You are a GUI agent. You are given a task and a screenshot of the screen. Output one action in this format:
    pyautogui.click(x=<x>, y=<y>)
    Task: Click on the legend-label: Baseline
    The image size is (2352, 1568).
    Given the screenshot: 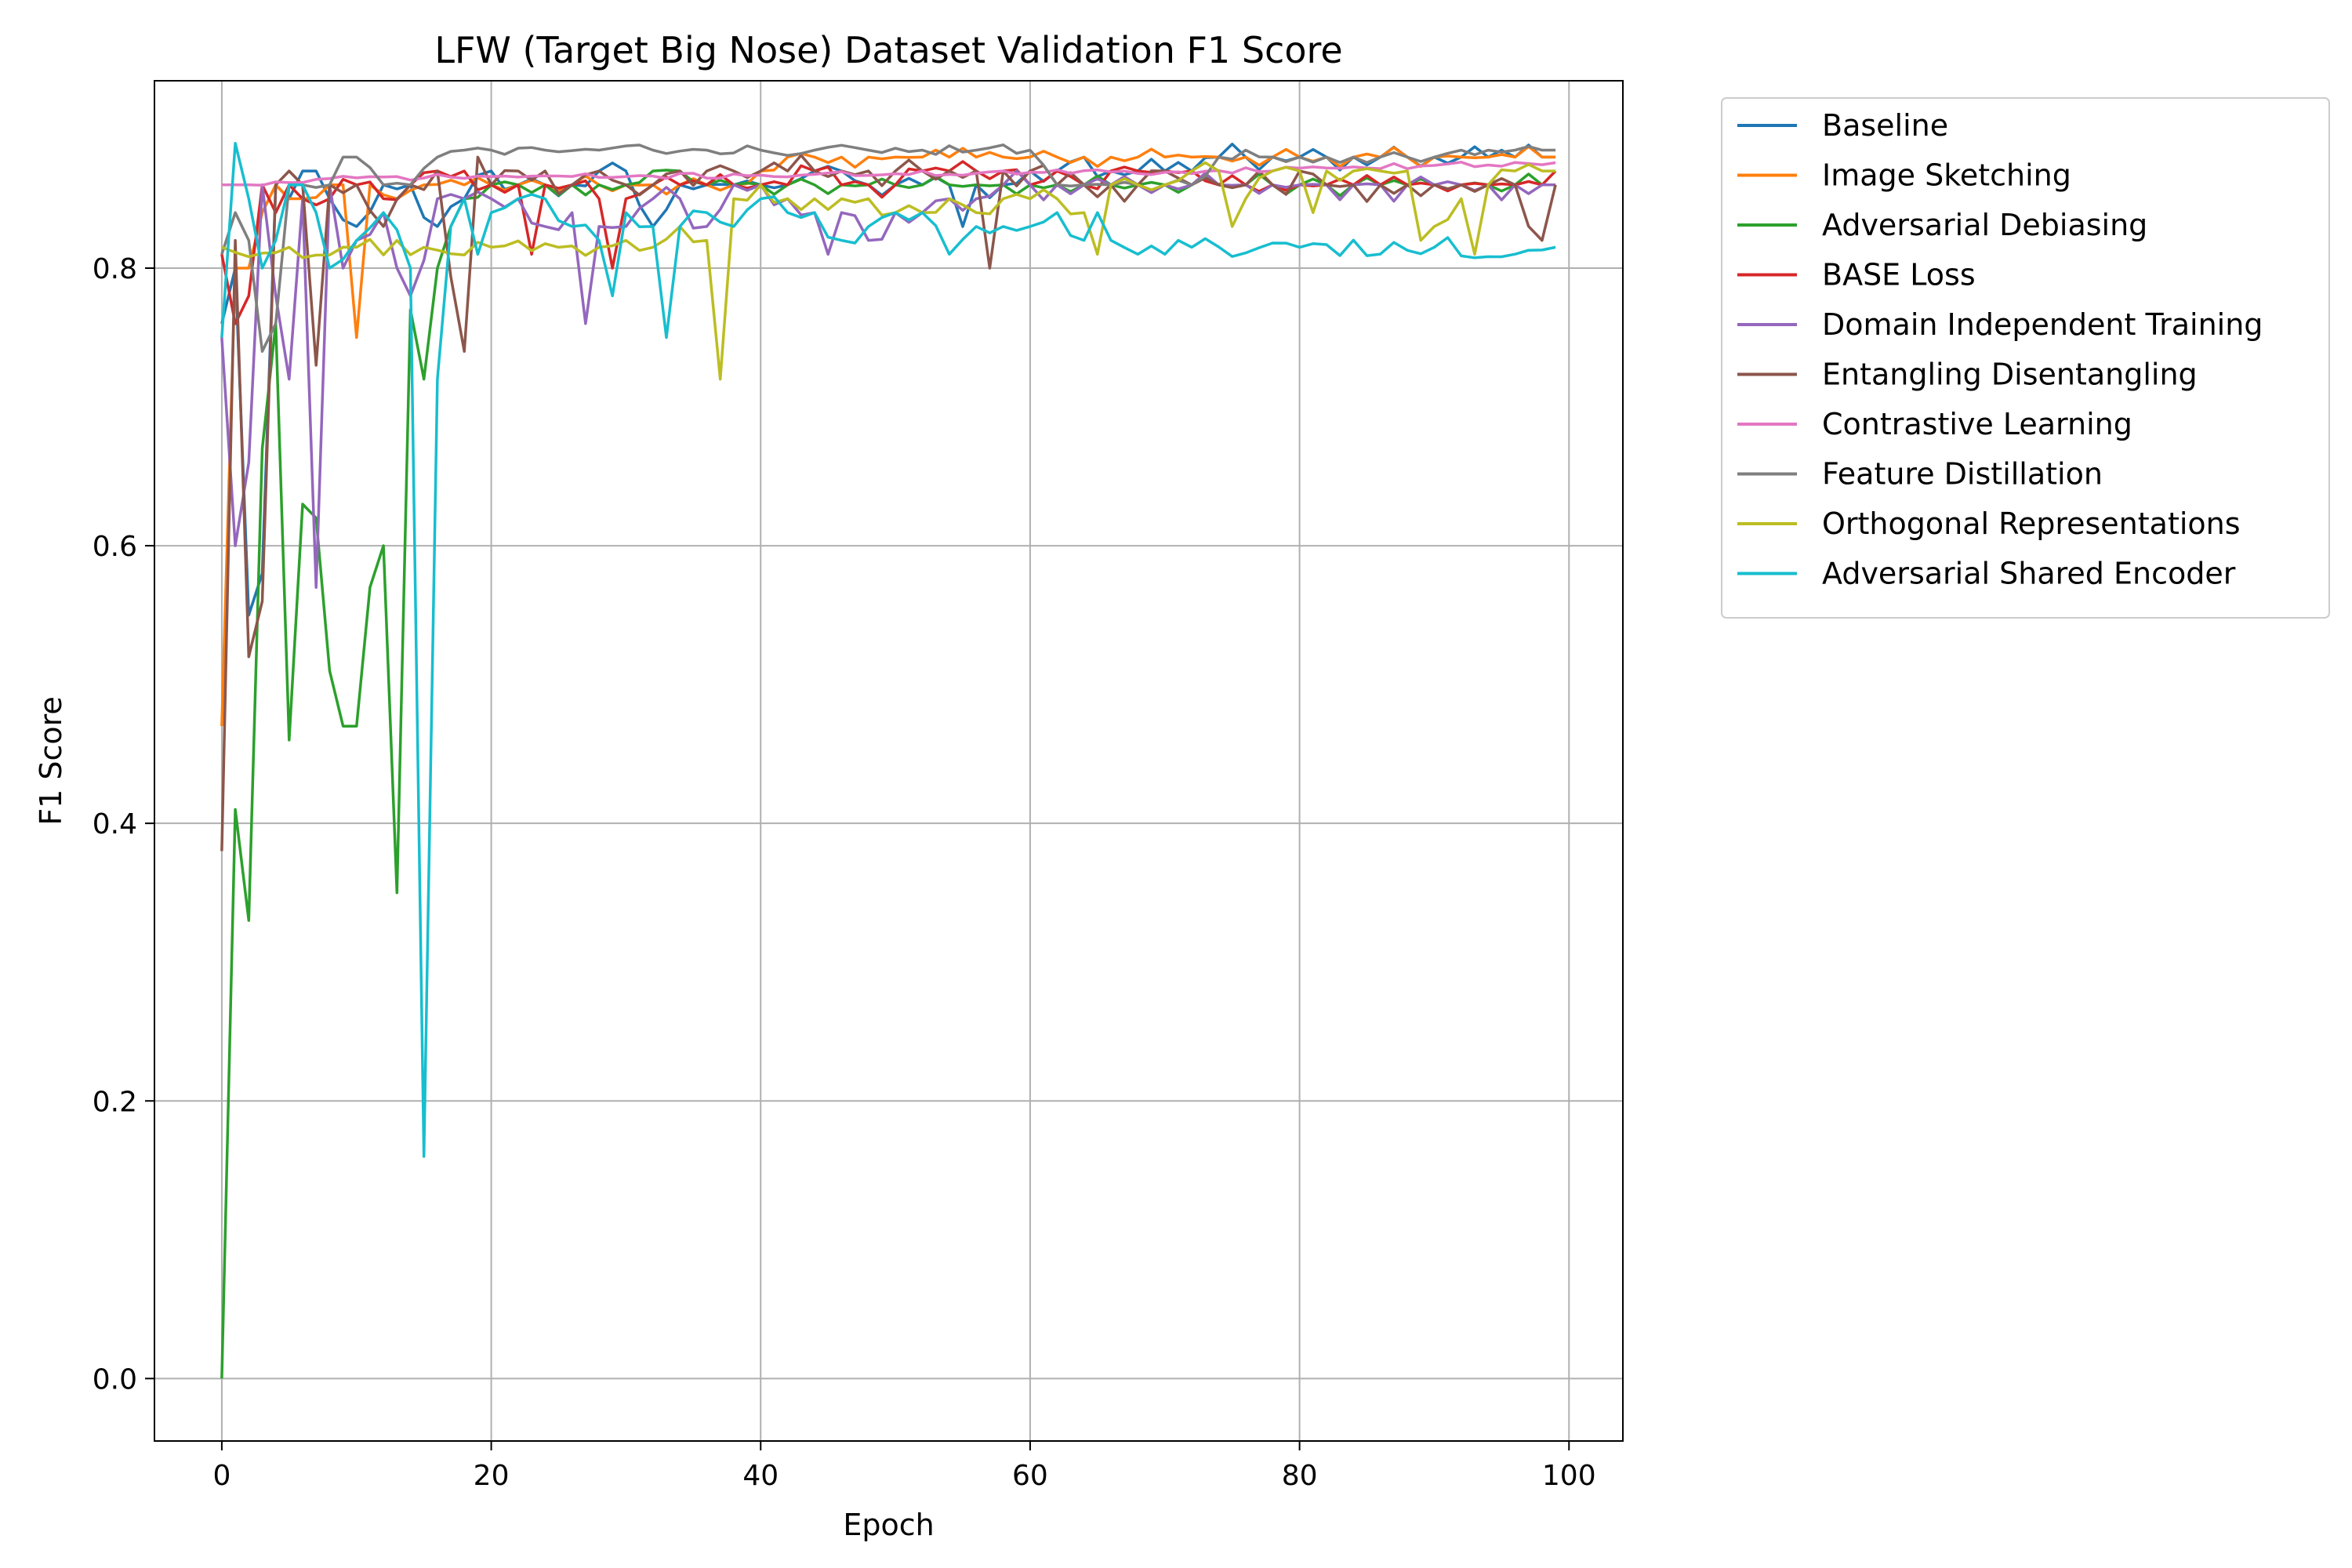 What is the action you would take?
    pyautogui.click(x=1885, y=125)
    